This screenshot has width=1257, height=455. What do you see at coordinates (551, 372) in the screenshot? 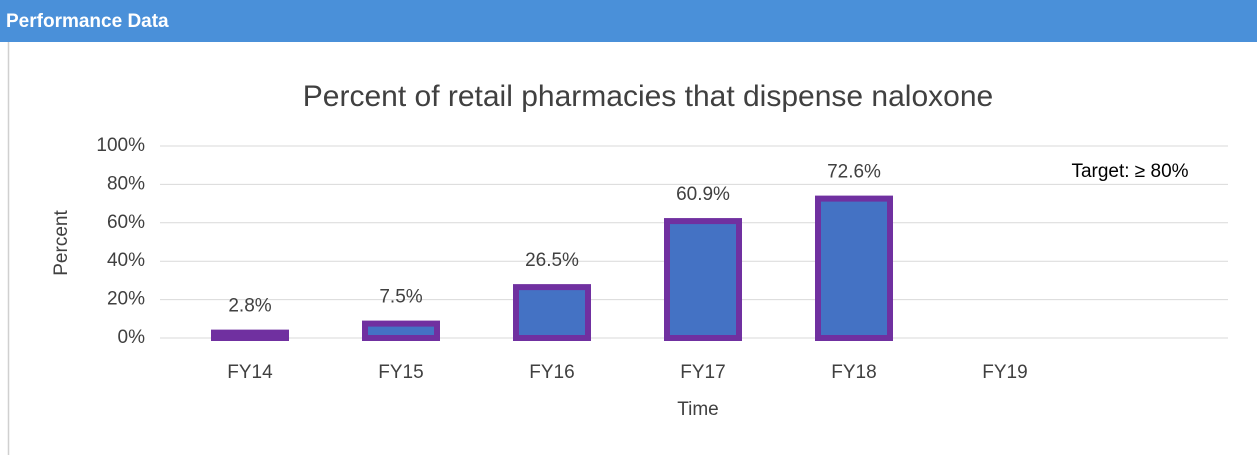
I see `x-tick-label: FY16` at bounding box center [551, 372].